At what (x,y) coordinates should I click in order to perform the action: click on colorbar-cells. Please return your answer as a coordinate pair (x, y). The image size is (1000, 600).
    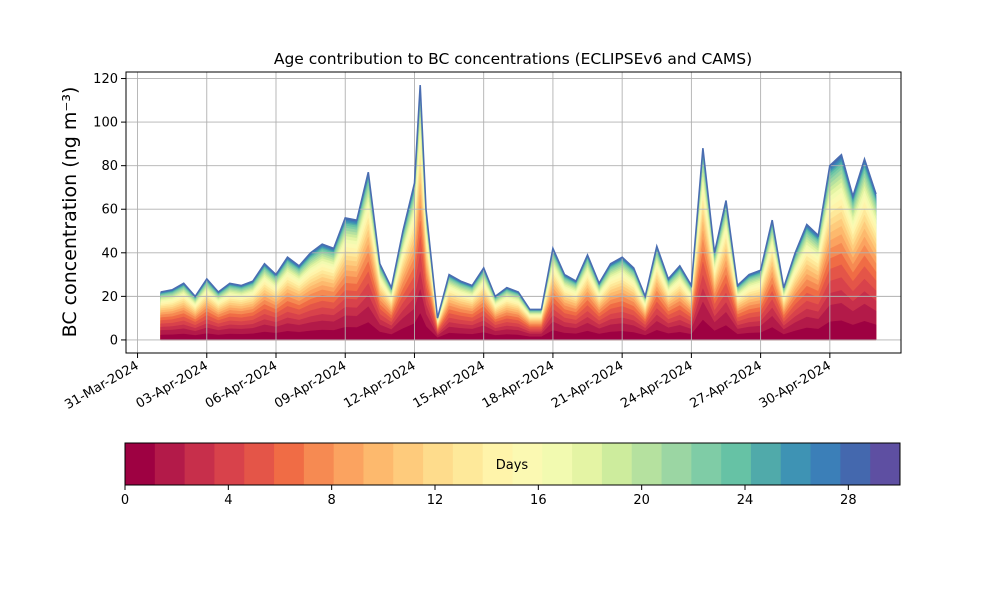
    Looking at the image, I should click on (513, 464).